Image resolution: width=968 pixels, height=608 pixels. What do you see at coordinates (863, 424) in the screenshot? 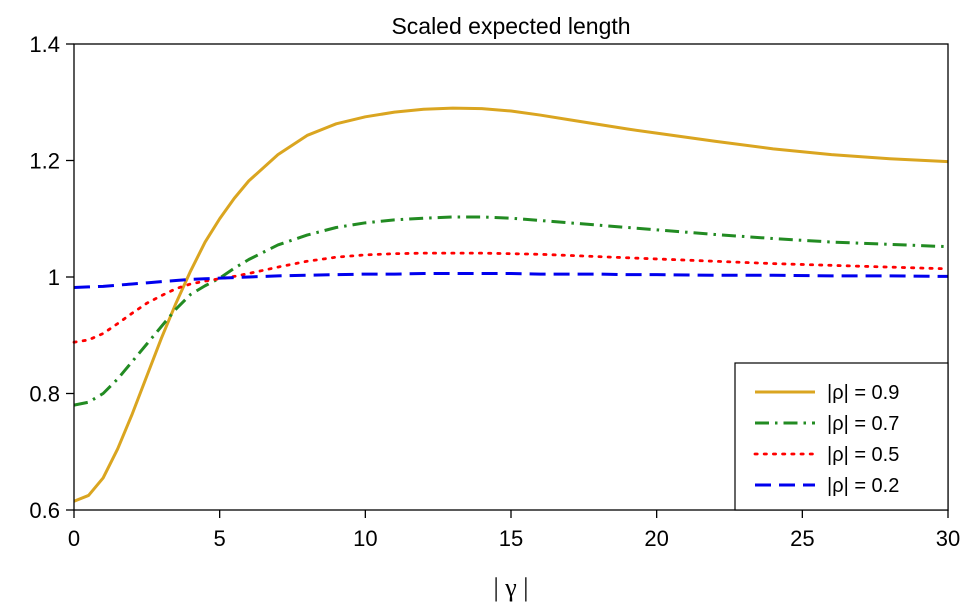
I see `legend-label-2: |ρ| = 0.7` at bounding box center [863, 424].